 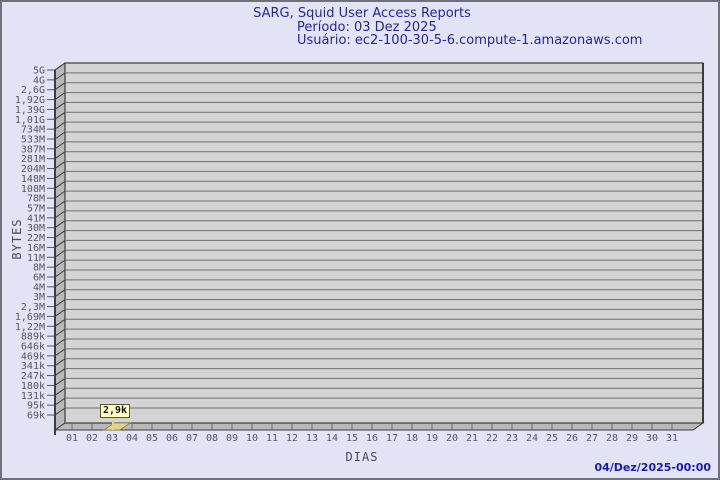 I want to click on y-tick-label: 247k, so click(x=33, y=376).